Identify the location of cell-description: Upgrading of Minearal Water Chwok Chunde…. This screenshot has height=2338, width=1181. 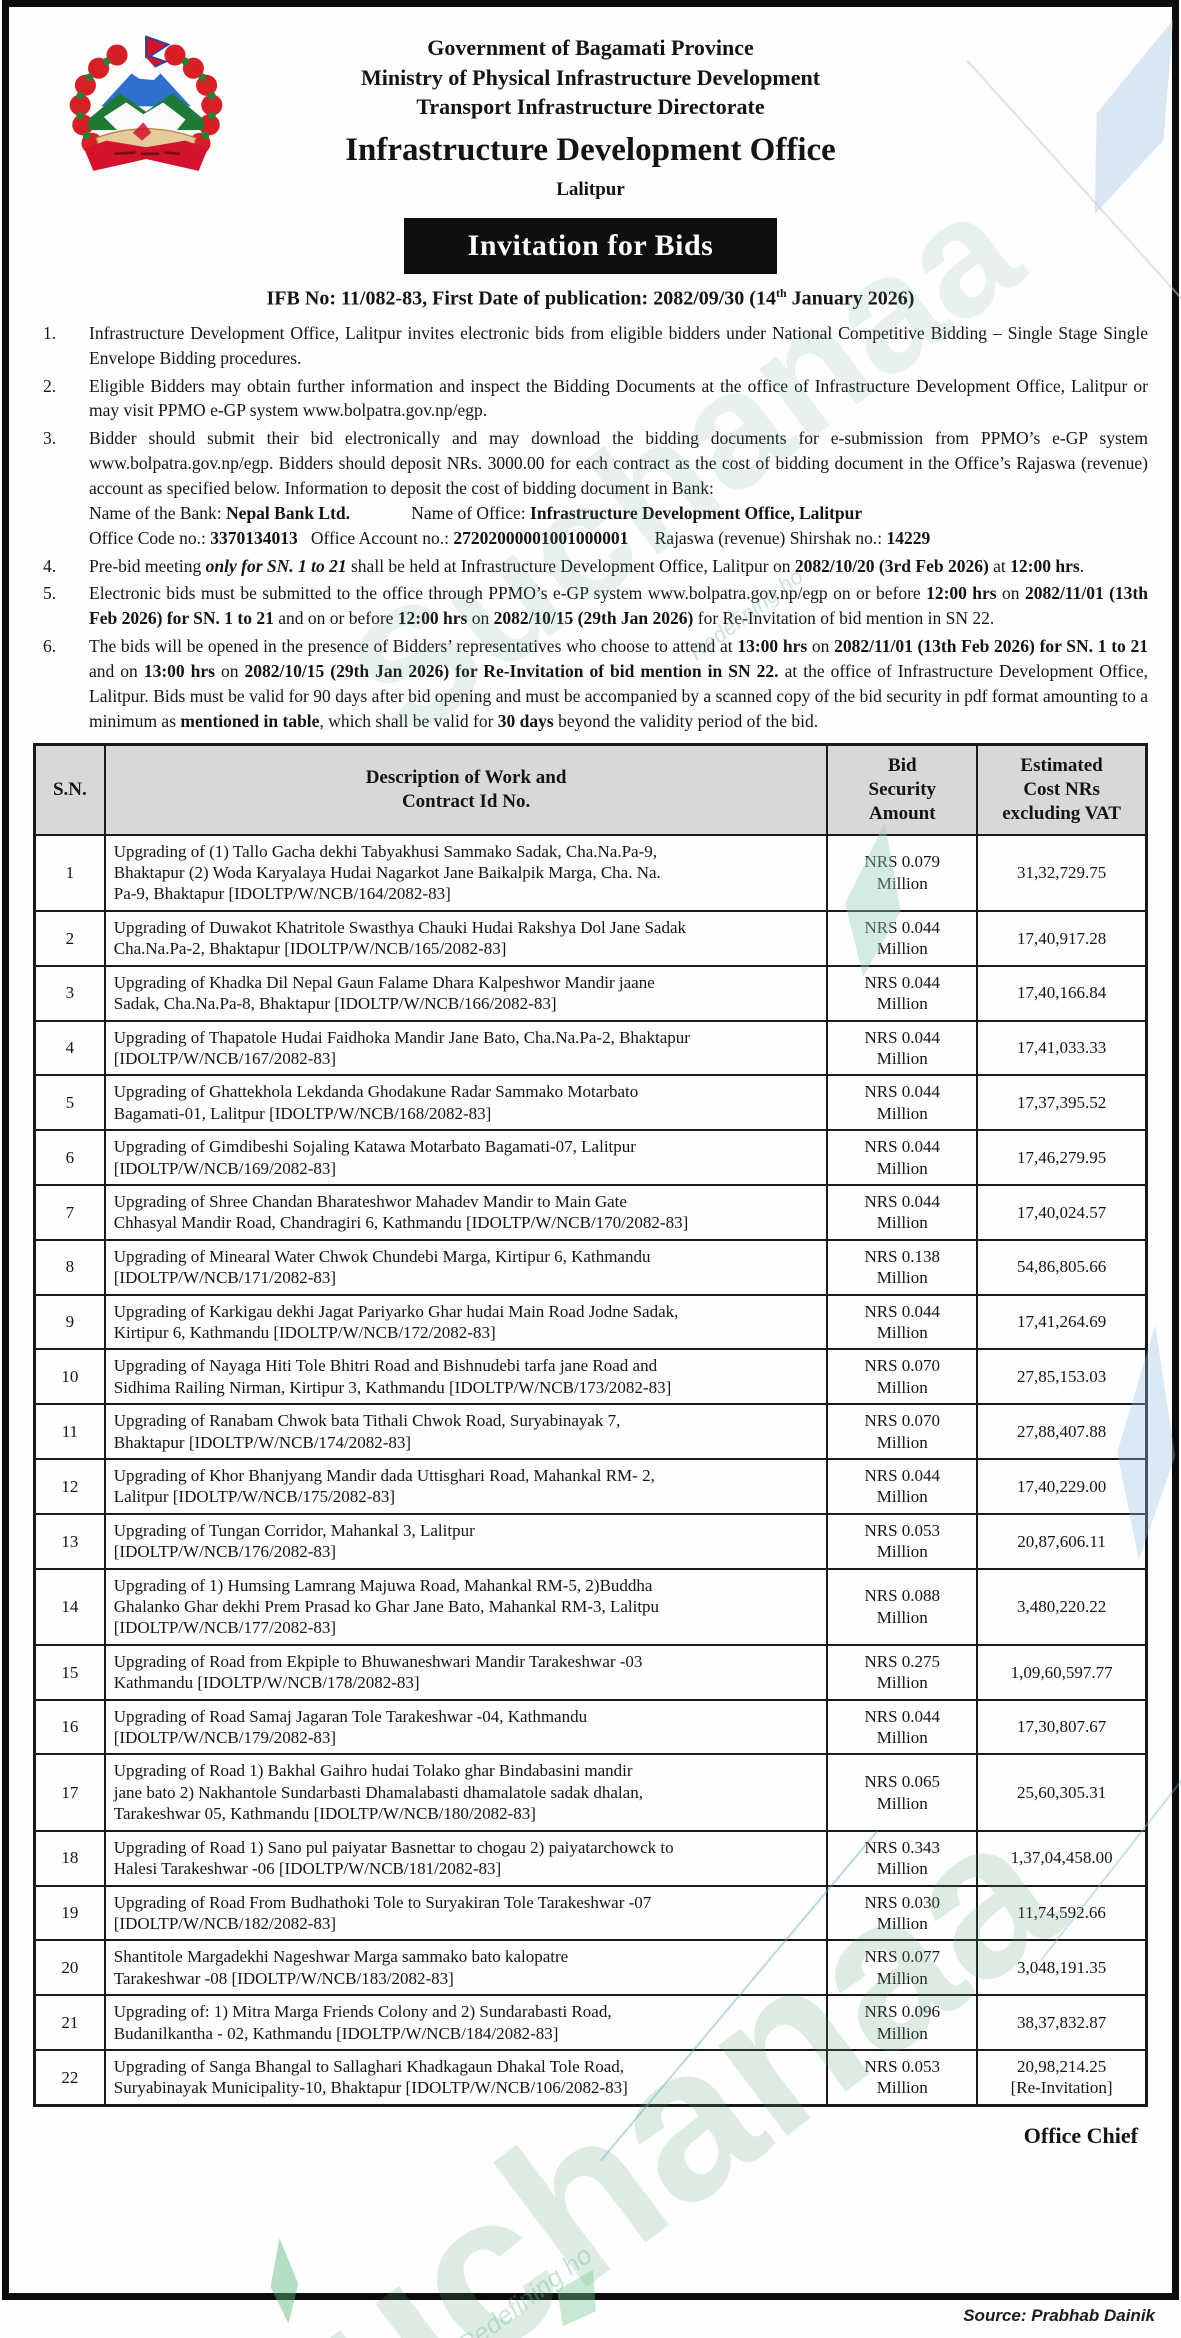
(466, 1267).